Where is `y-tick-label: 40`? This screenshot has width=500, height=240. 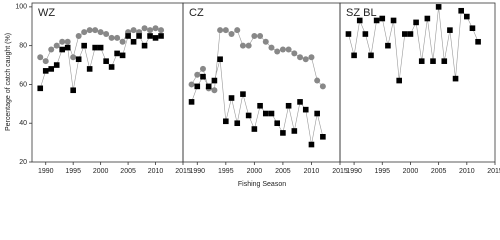
y-tick-label: 40 is located at coordinates (23, 123).